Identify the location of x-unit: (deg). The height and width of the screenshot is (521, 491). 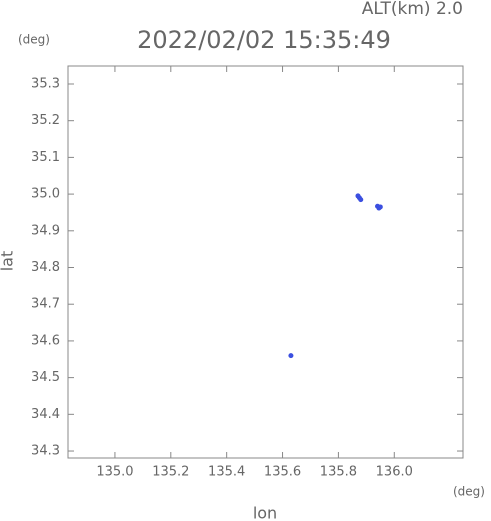
(469, 492).